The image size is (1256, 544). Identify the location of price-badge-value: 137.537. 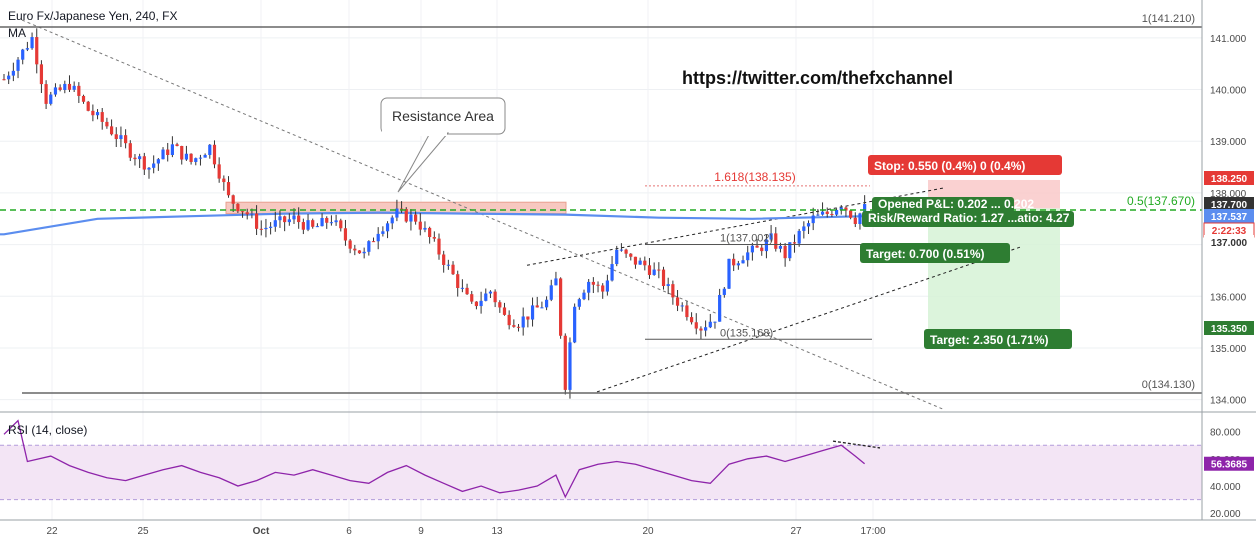
(1229, 217).